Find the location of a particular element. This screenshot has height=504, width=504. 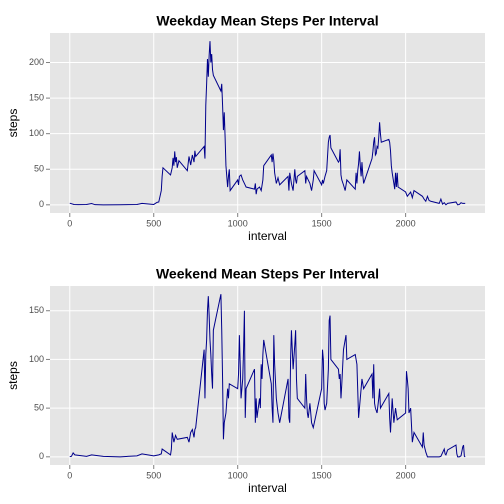

y-tick-label: 200 is located at coordinates (36, 62).